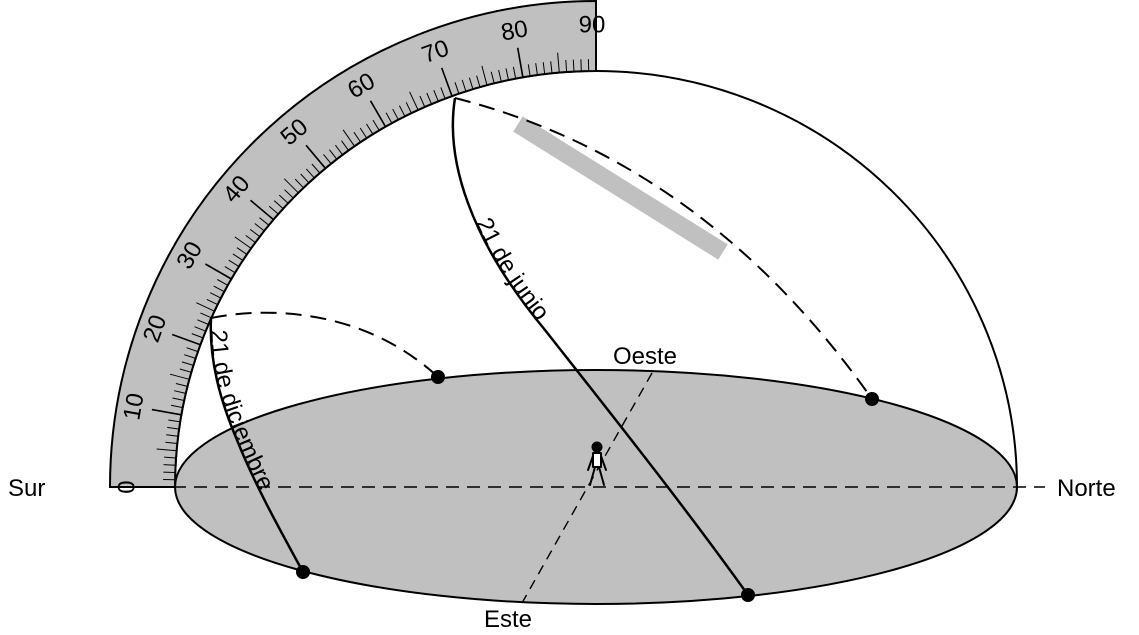 This screenshot has width=1139, height=635. Describe the element at coordinates (597, 463) in the screenshot. I see `standing-person-icon` at that location.